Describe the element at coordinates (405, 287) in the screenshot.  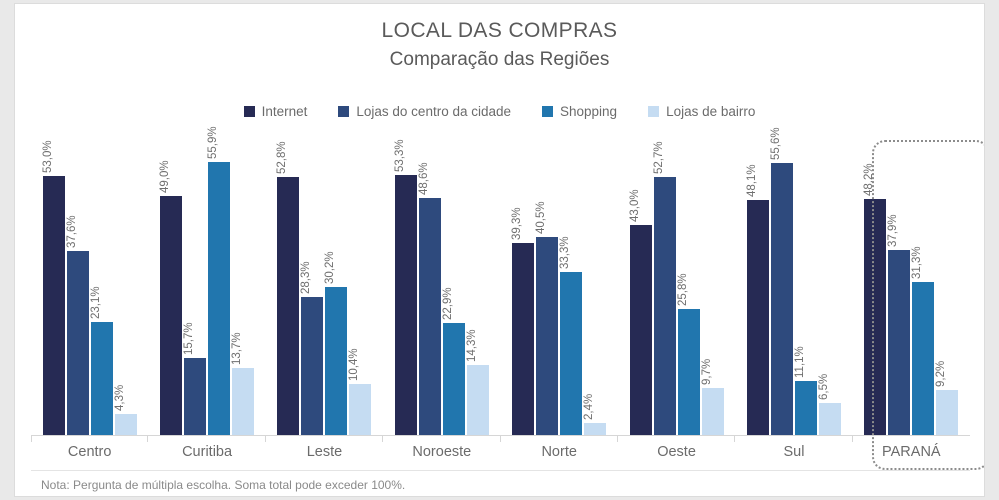
I see `bar: 53,3%` at that location.